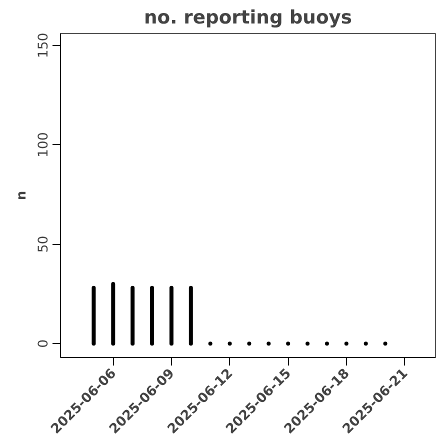  I want to click on y-tick-label: 100, so click(44, 145).